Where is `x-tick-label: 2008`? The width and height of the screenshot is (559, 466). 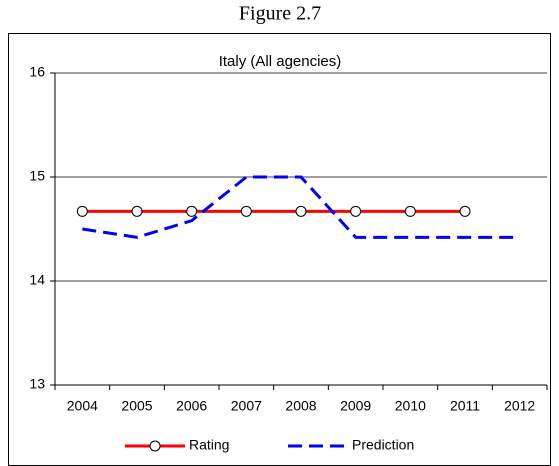
x-tick-label: 2008 is located at coordinates (300, 406).